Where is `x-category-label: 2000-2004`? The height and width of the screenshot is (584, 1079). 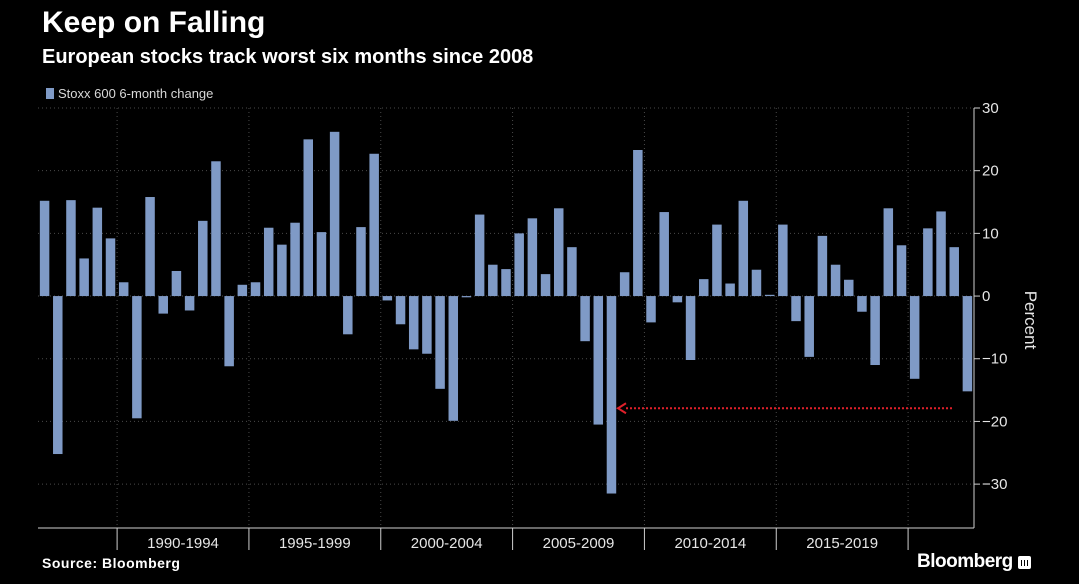
x-category-label: 2000-2004 is located at coordinates (447, 543).